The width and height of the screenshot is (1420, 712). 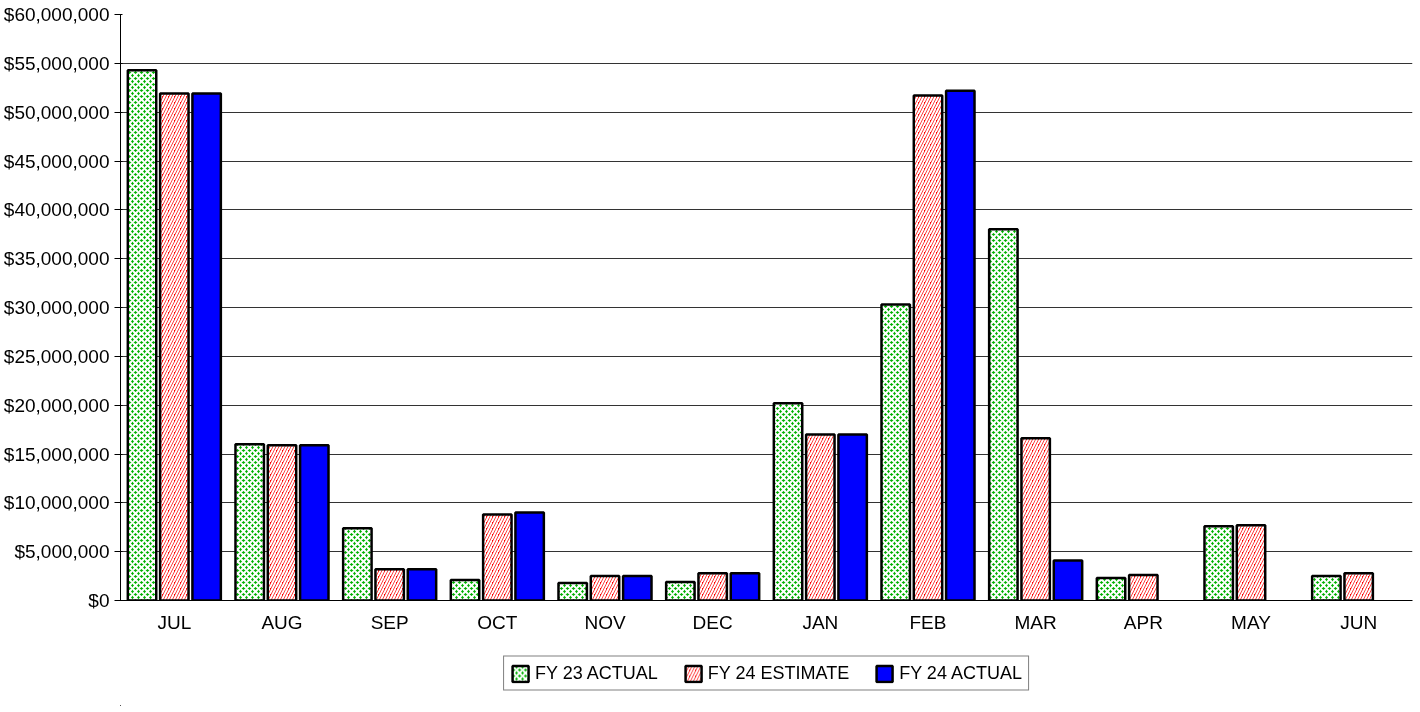 I want to click on y-tick-label: $20,000,000, so click(x=56, y=405).